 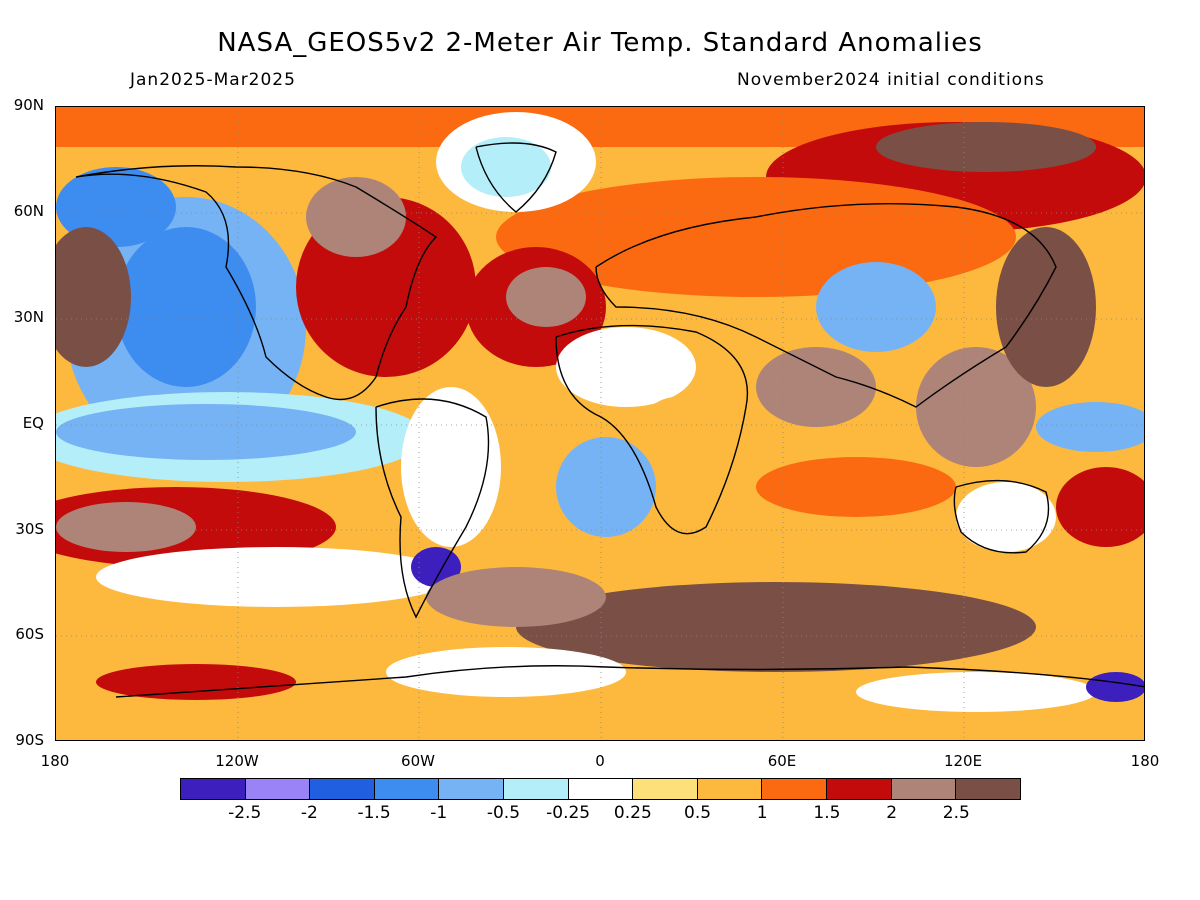 I want to click on colorbar-label: 0.5, so click(x=698, y=813).